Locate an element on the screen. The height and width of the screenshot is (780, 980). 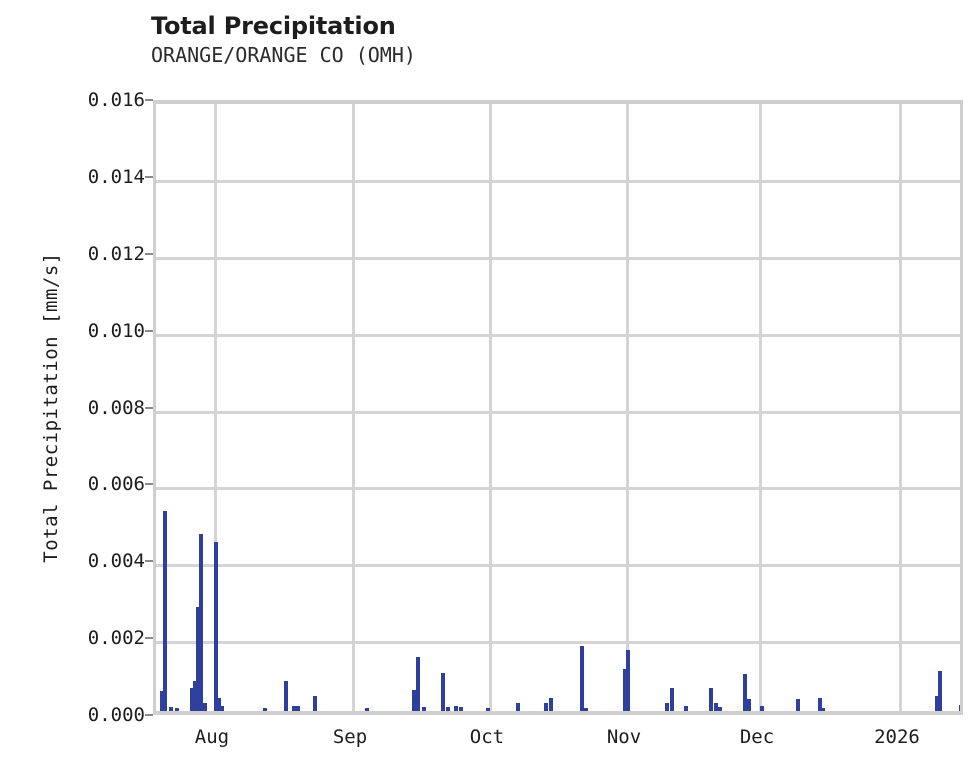
x-tick-label: Aug is located at coordinates (212, 737).